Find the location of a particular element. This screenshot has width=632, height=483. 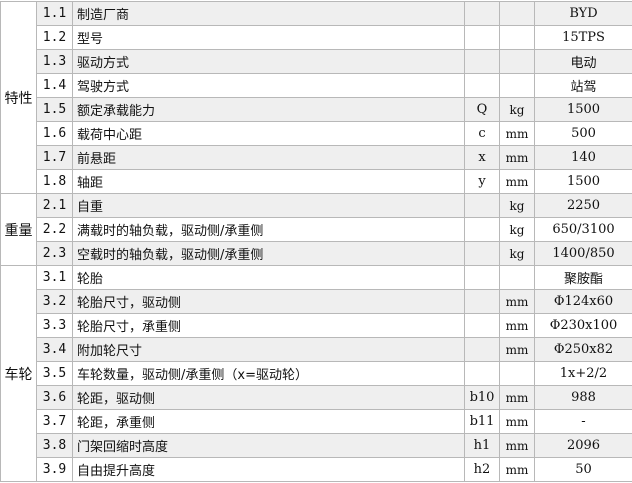

spec-symbol: h2 is located at coordinates (482, 470).